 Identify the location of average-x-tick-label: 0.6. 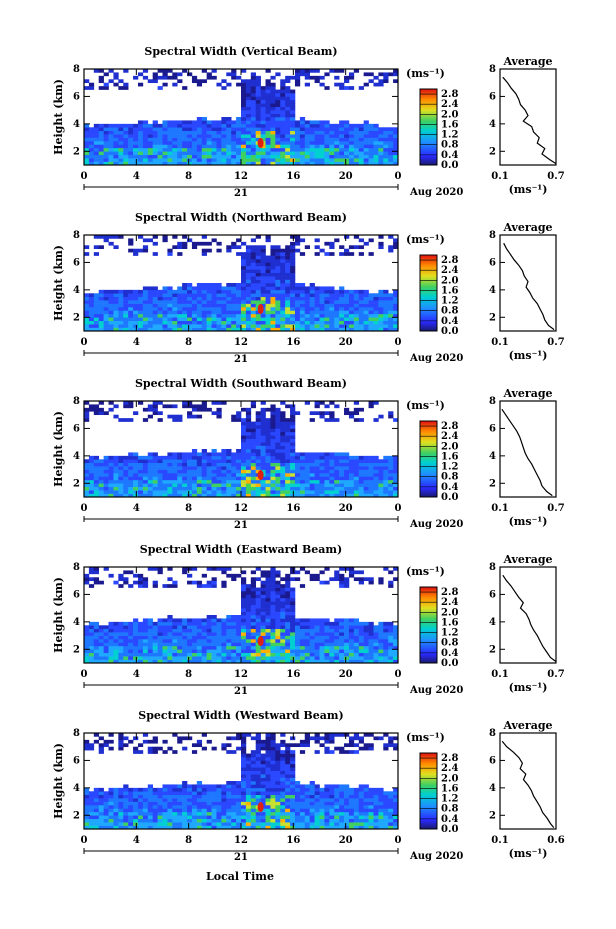
(555, 840).